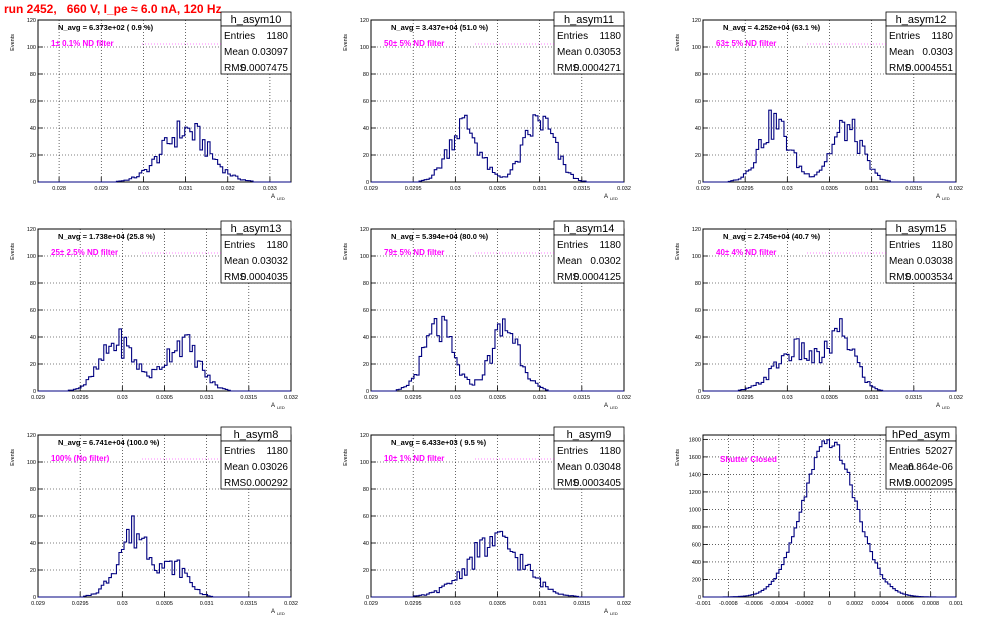 The height and width of the screenshot is (622, 996). What do you see at coordinates (33, 284) in the screenshot?
I see `y-tick-label: 80` at bounding box center [33, 284].